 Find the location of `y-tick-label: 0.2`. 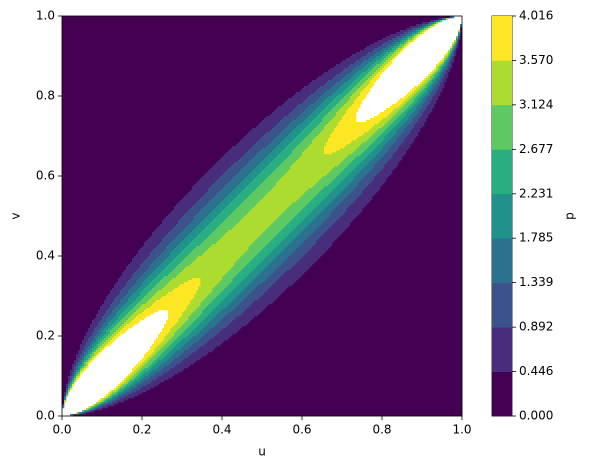

y-tick-label: 0.2 is located at coordinates (45, 336).